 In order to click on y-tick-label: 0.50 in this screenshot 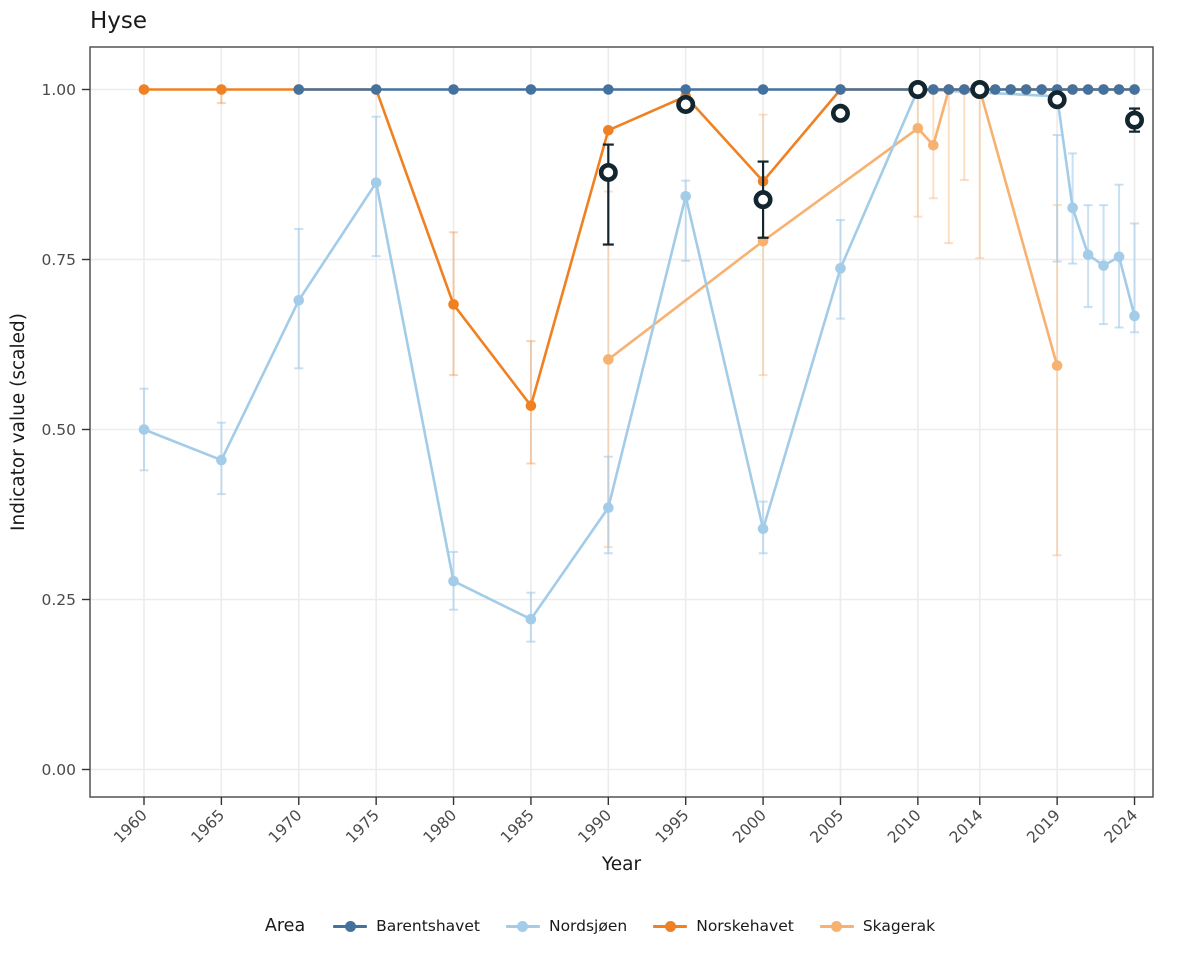, I will do `click(58, 430)`.